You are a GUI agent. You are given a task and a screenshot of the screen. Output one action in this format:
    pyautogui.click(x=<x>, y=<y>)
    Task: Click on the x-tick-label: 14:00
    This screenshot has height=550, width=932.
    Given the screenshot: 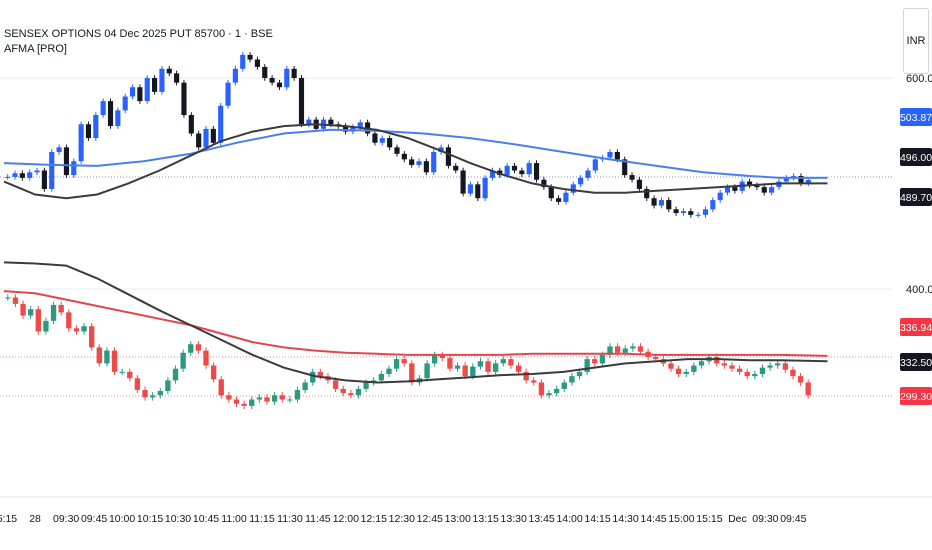 What is the action you would take?
    pyautogui.click(x=569, y=519)
    